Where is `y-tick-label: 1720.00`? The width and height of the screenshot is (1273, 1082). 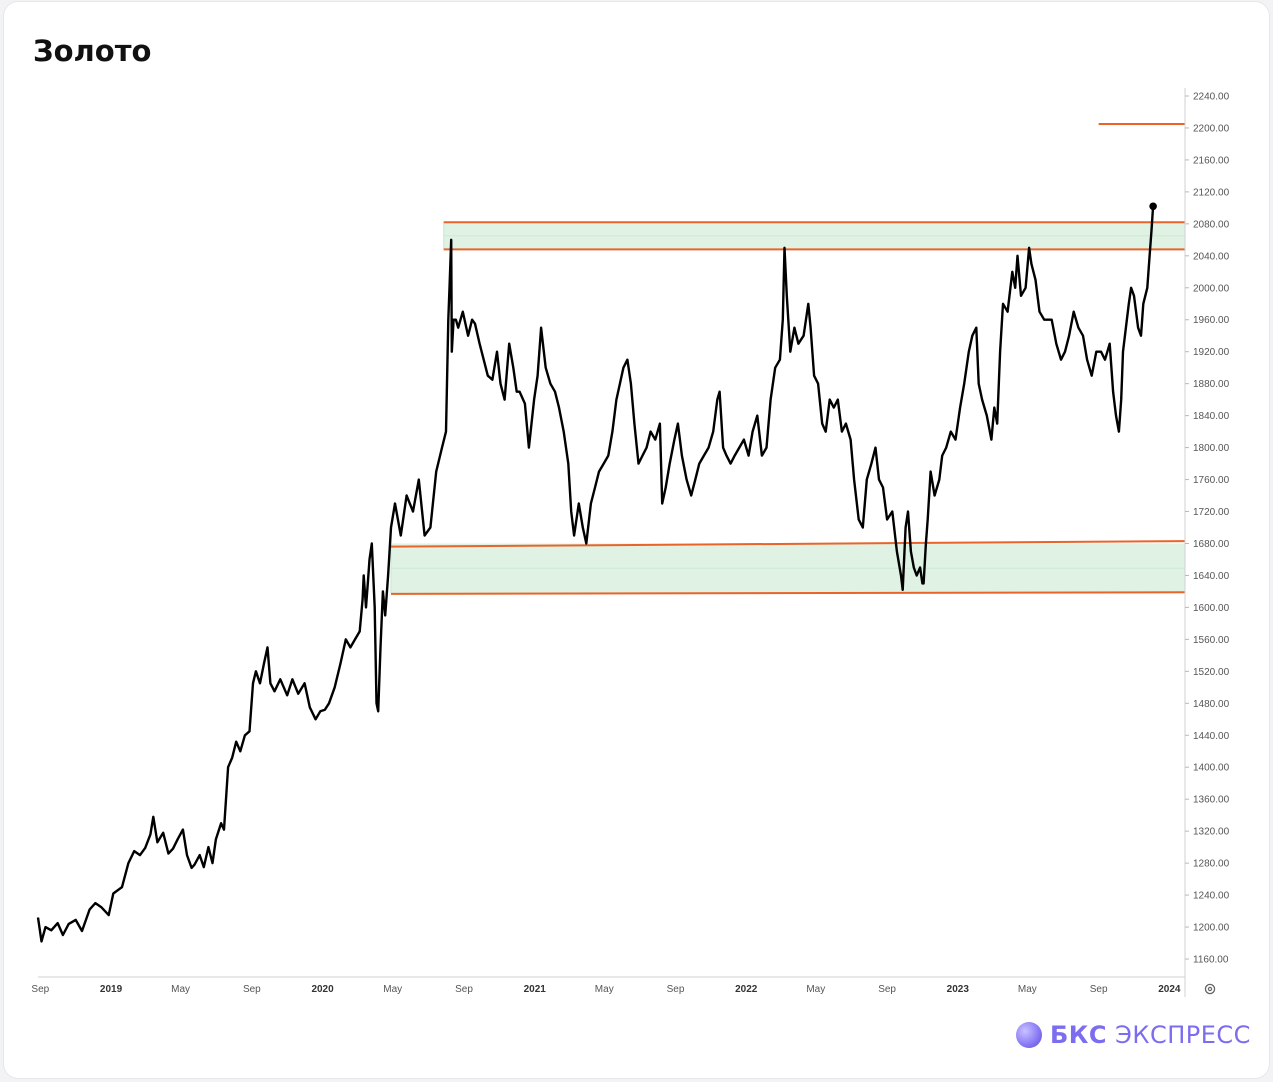
y-tick-label: 1720.00 is located at coordinates (1211, 512).